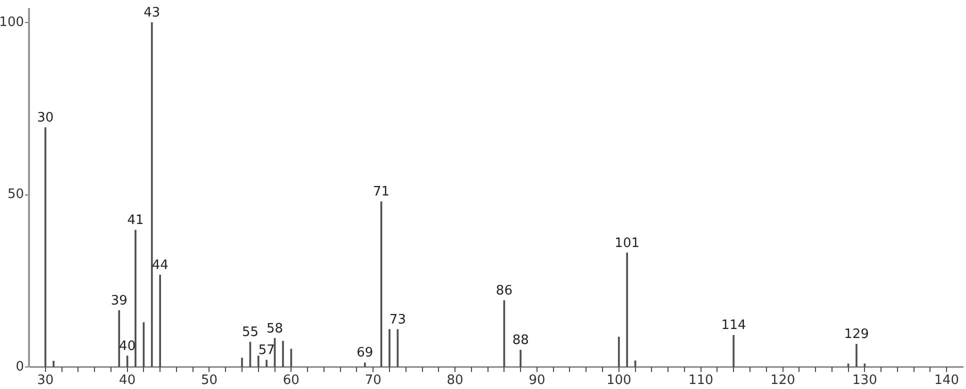 Image resolution: width=966 pixels, height=389 pixels. Describe the element at coordinates (865, 380) in the screenshot. I see `x-tick-label: 130` at that location.